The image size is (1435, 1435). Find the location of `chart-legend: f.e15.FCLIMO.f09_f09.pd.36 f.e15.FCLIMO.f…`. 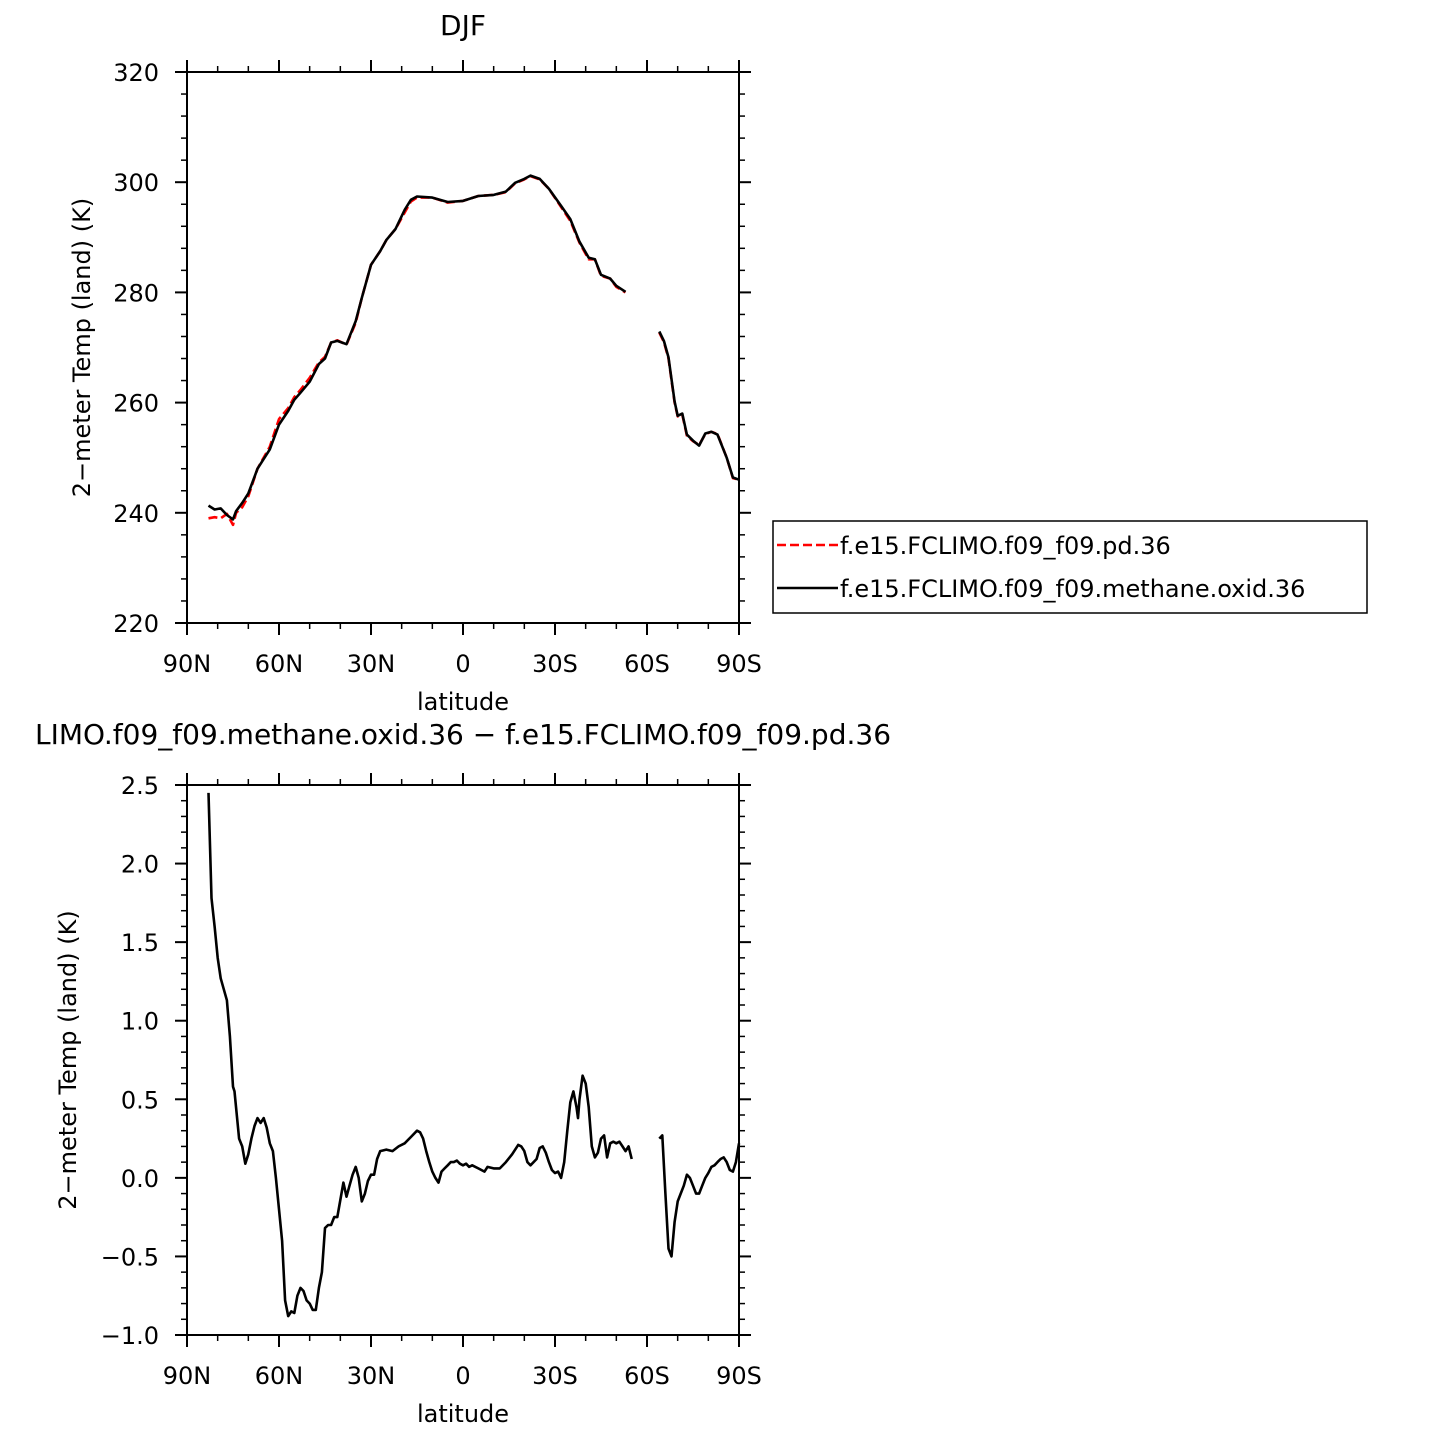

chart-legend: f.e15.FCLIMO.f09_f09.pd.36 f.e15.FCLIMO.f… is located at coordinates (1070, 567).